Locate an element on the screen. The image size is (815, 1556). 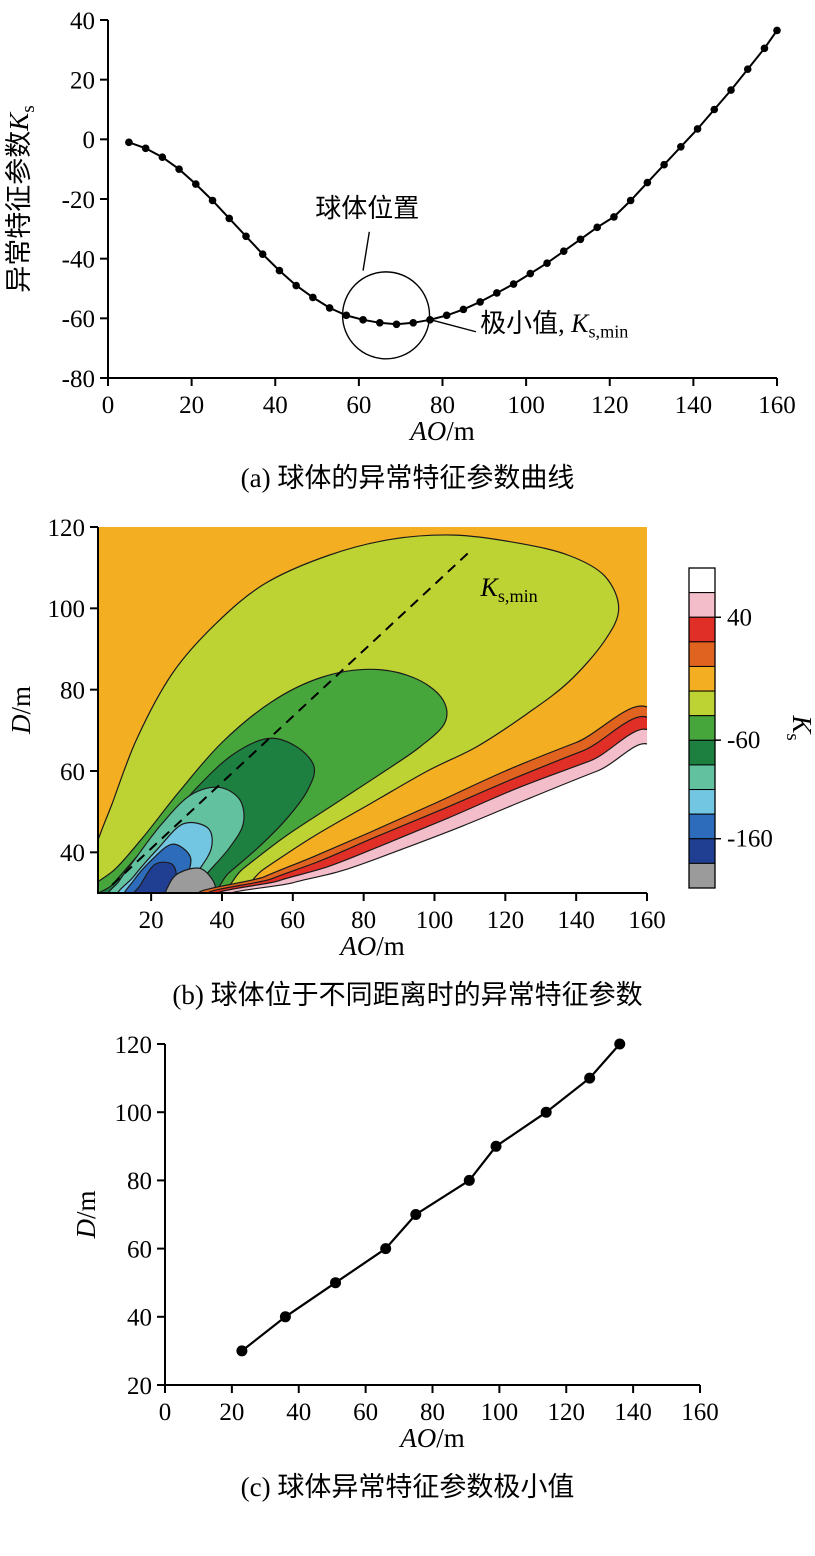
y-tick-label: -60 is located at coordinates (78, 319).